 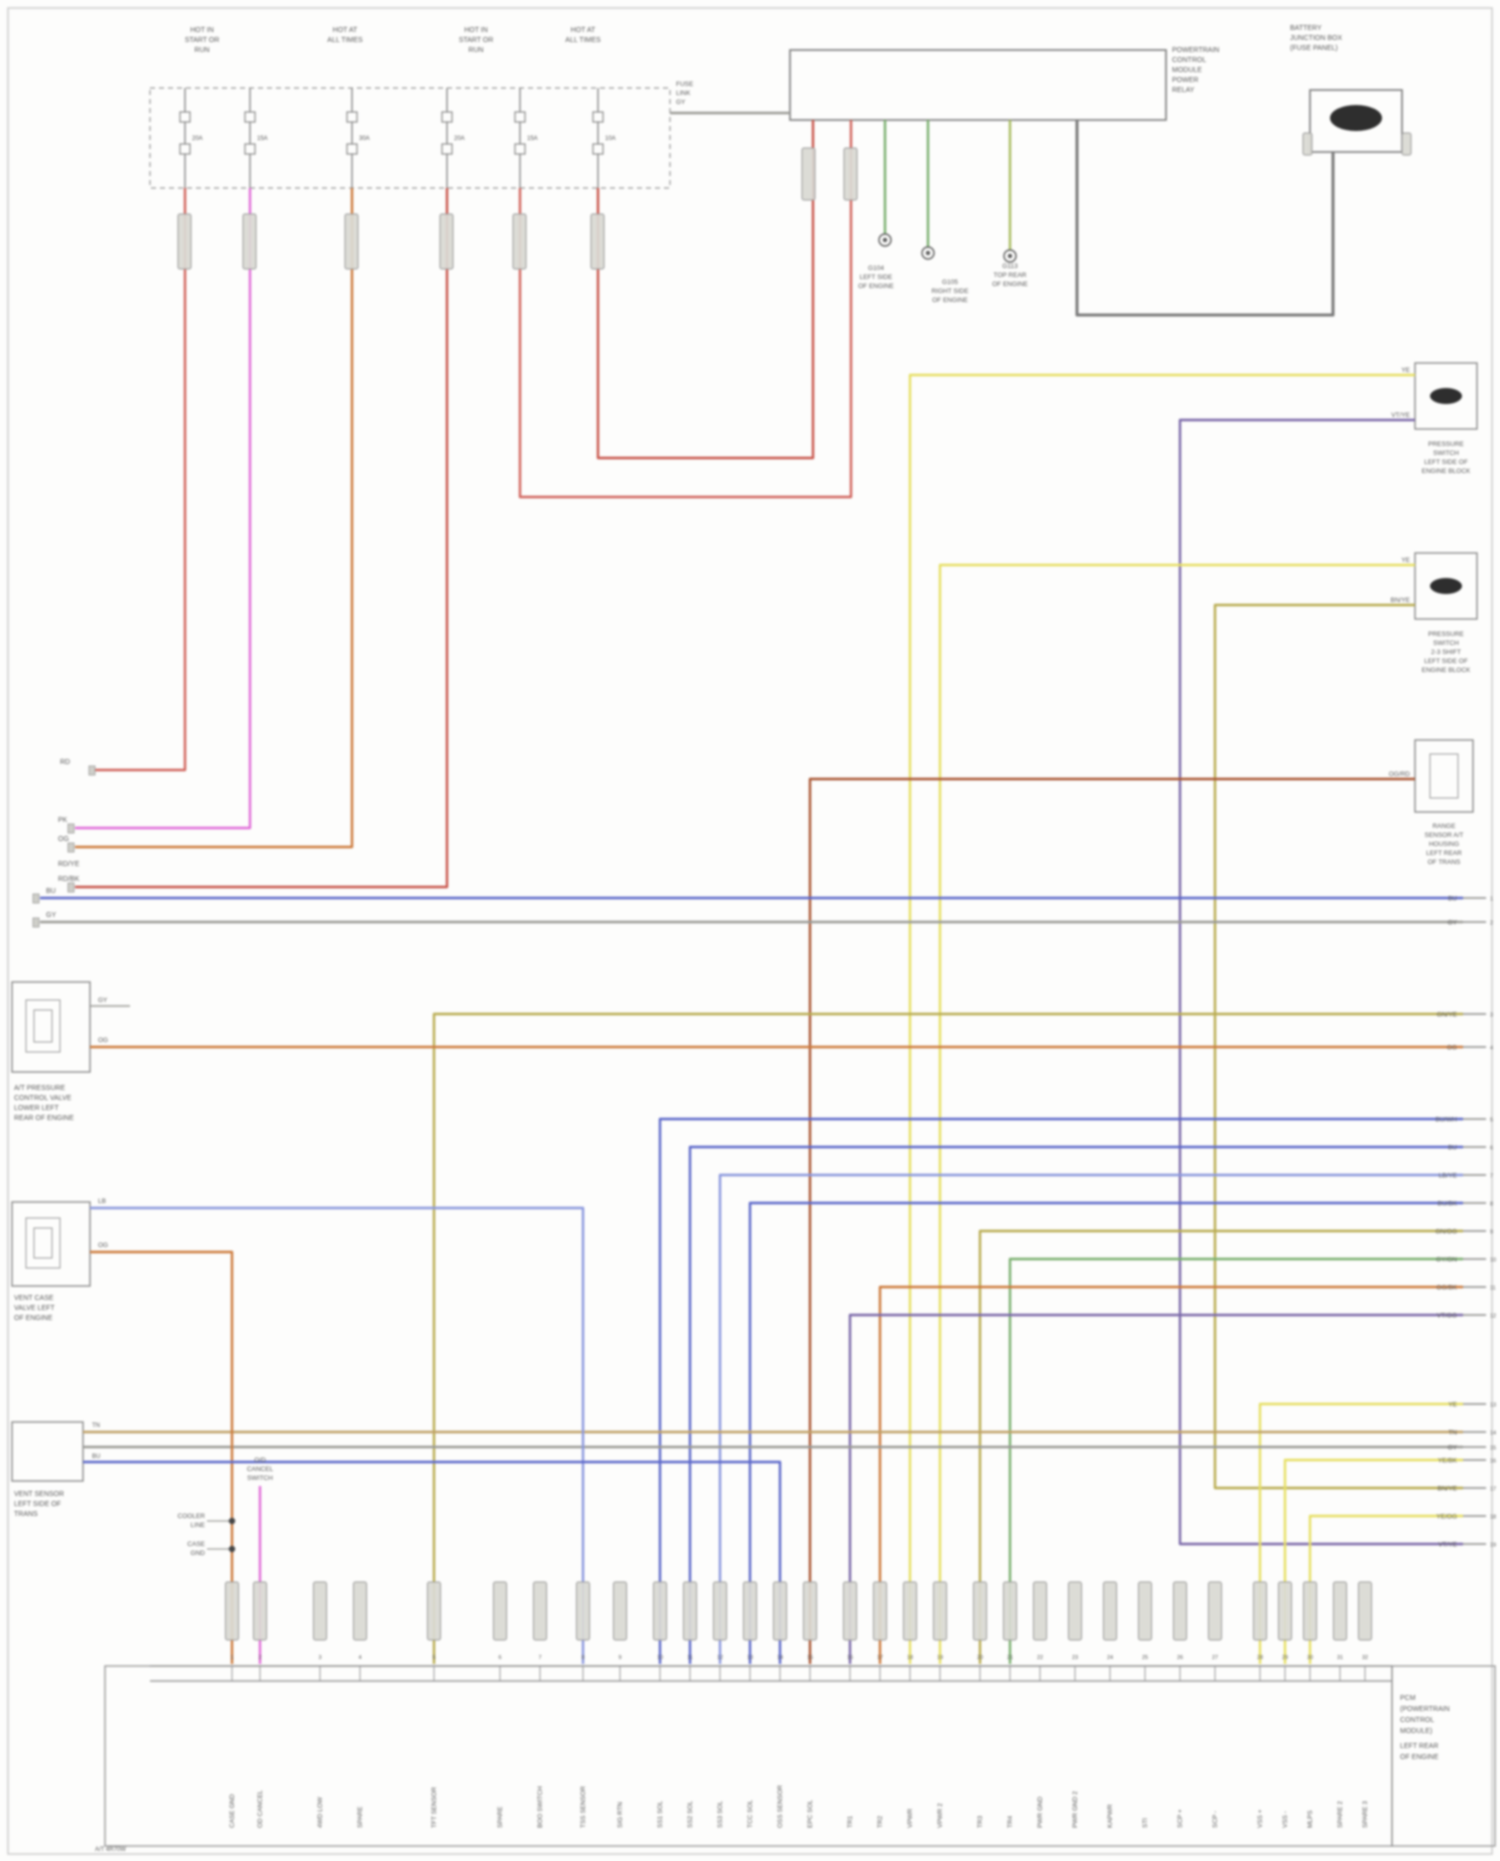 I want to click on wire-code-label: GY/GN, so click(x=1446, y=1260).